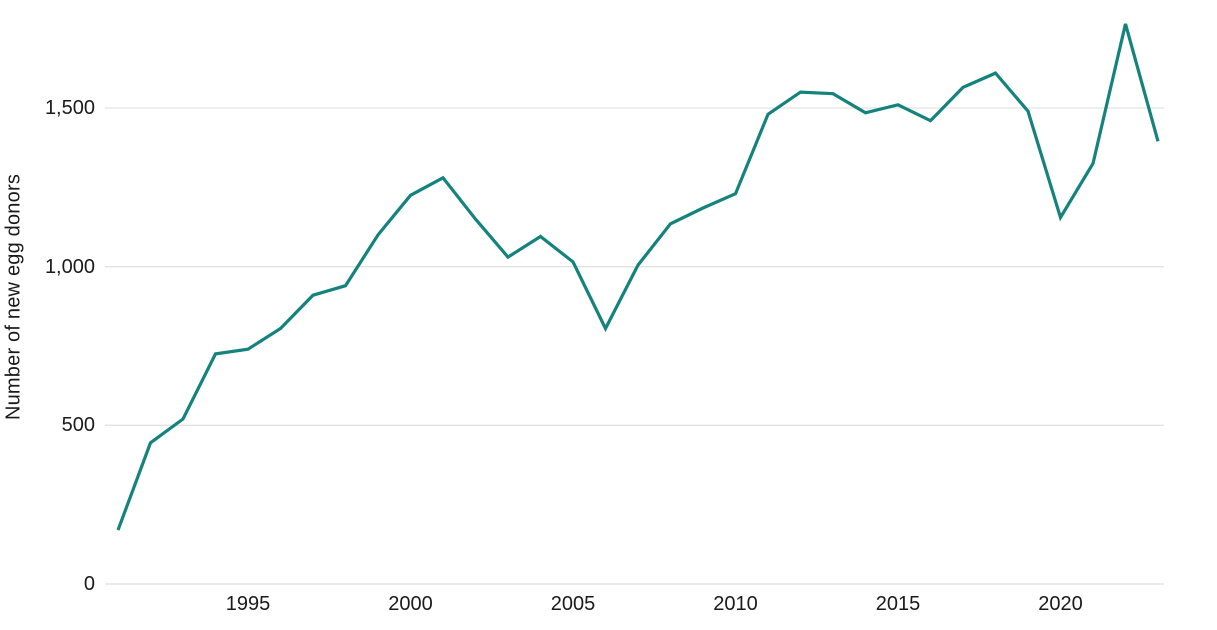  I want to click on x-tick-label: 2005, so click(573, 604).